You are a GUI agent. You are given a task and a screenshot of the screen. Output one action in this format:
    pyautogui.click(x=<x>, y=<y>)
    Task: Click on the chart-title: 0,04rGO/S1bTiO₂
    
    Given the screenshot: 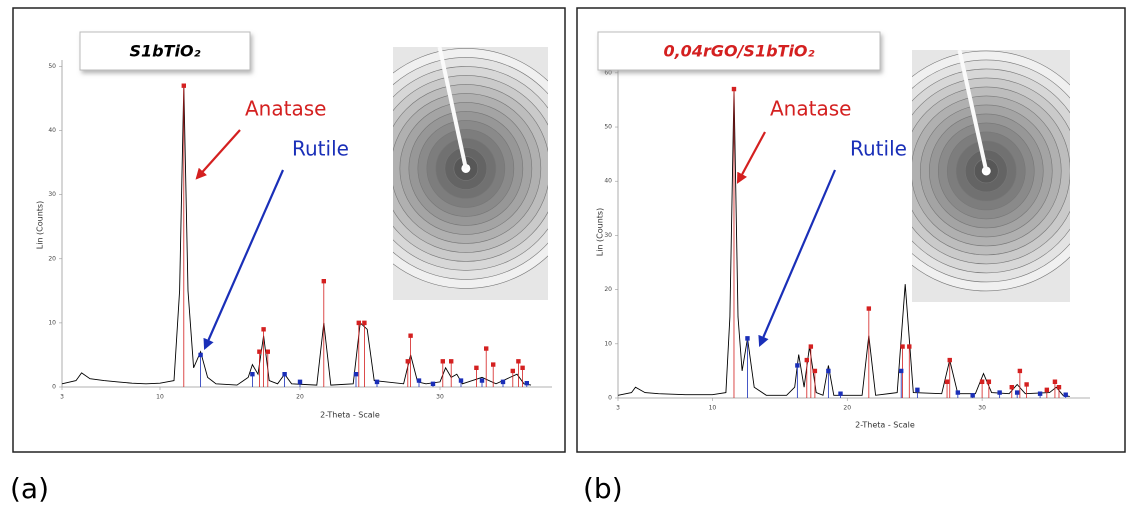 What is the action you would take?
    pyautogui.click(x=738, y=51)
    